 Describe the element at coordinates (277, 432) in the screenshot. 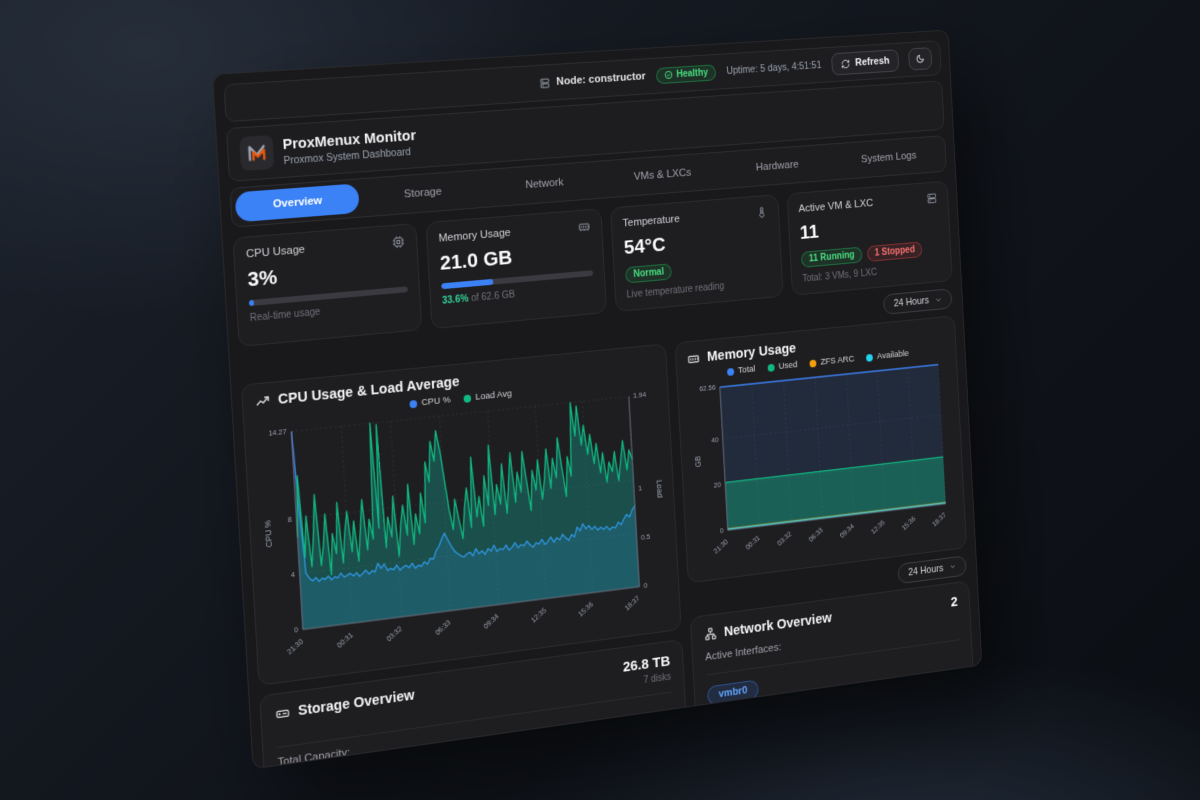

I see `svg-text: 14.27` at that location.